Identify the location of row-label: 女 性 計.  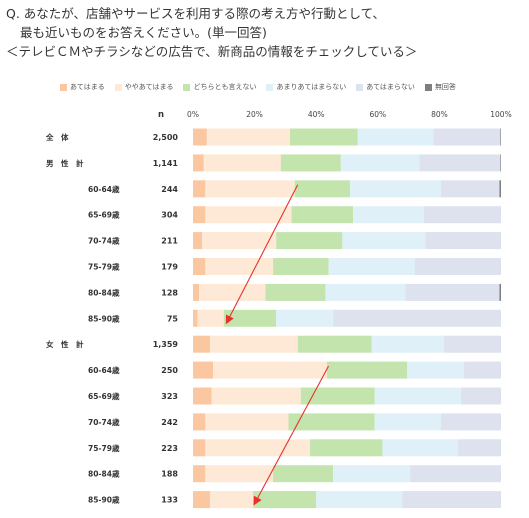
(65, 344).